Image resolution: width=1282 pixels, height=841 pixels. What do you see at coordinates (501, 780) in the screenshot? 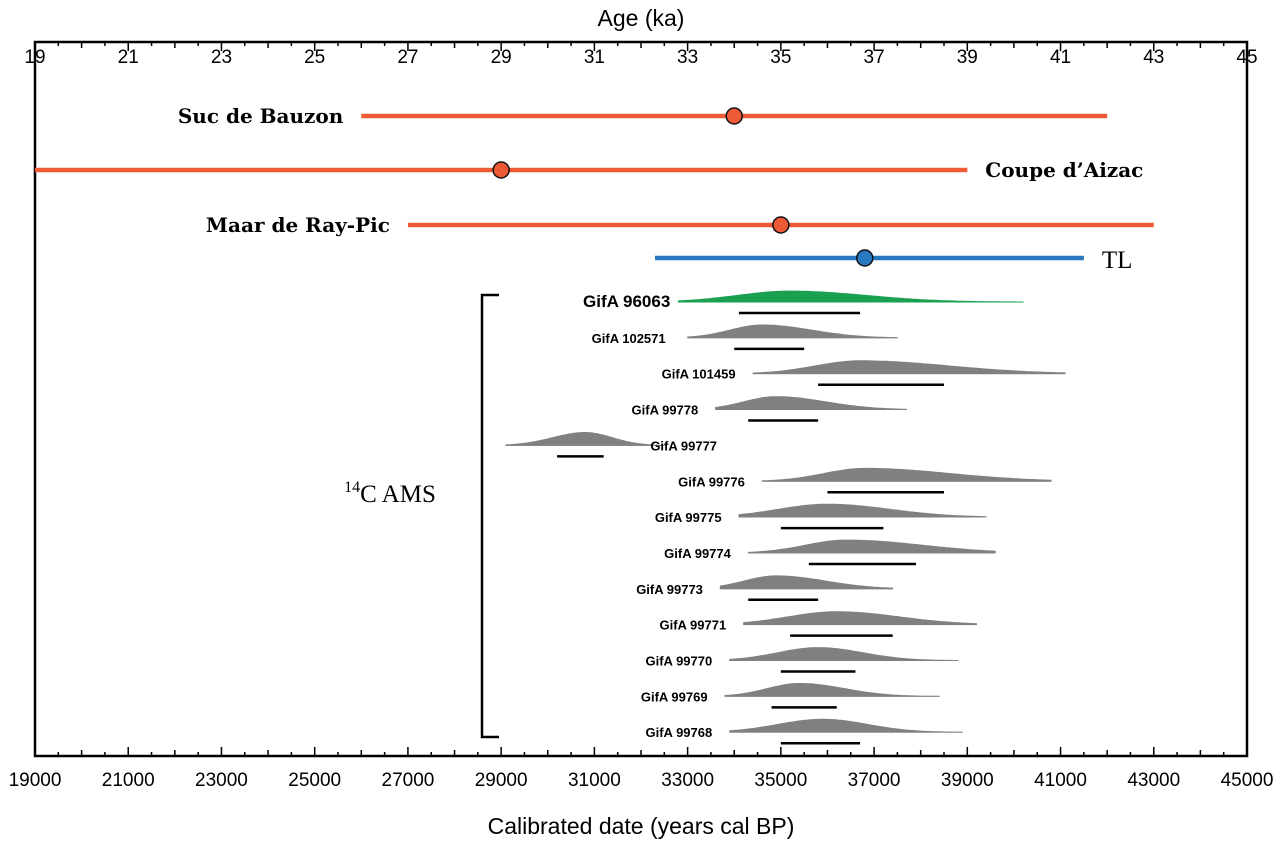
I see `bottom-tick-label: 29000` at bounding box center [501, 780].